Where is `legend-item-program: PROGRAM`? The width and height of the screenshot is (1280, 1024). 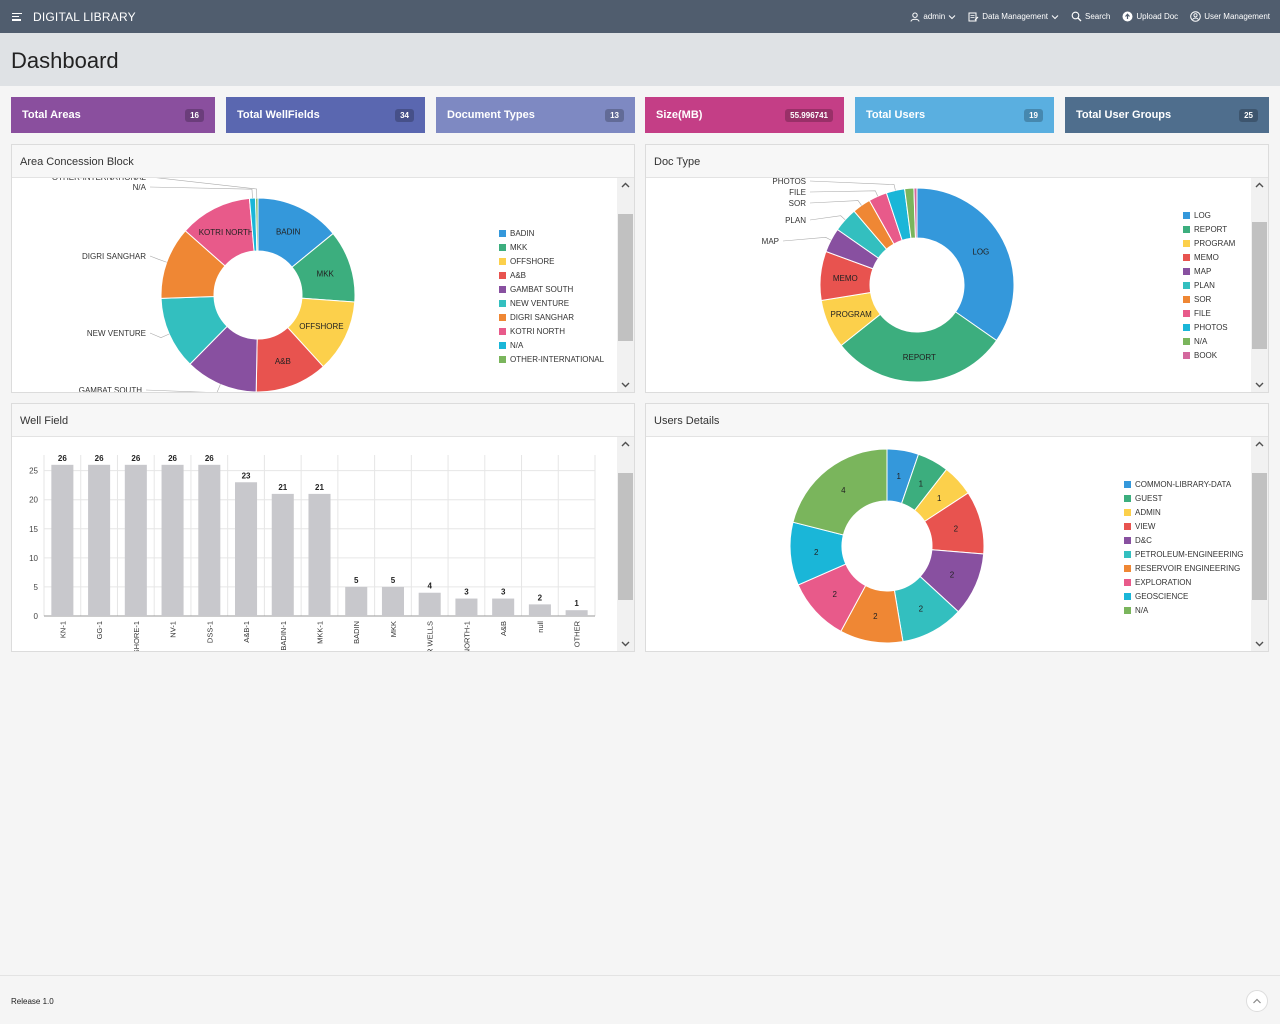 legend-item-program: PROGRAM is located at coordinates (1209, 243).